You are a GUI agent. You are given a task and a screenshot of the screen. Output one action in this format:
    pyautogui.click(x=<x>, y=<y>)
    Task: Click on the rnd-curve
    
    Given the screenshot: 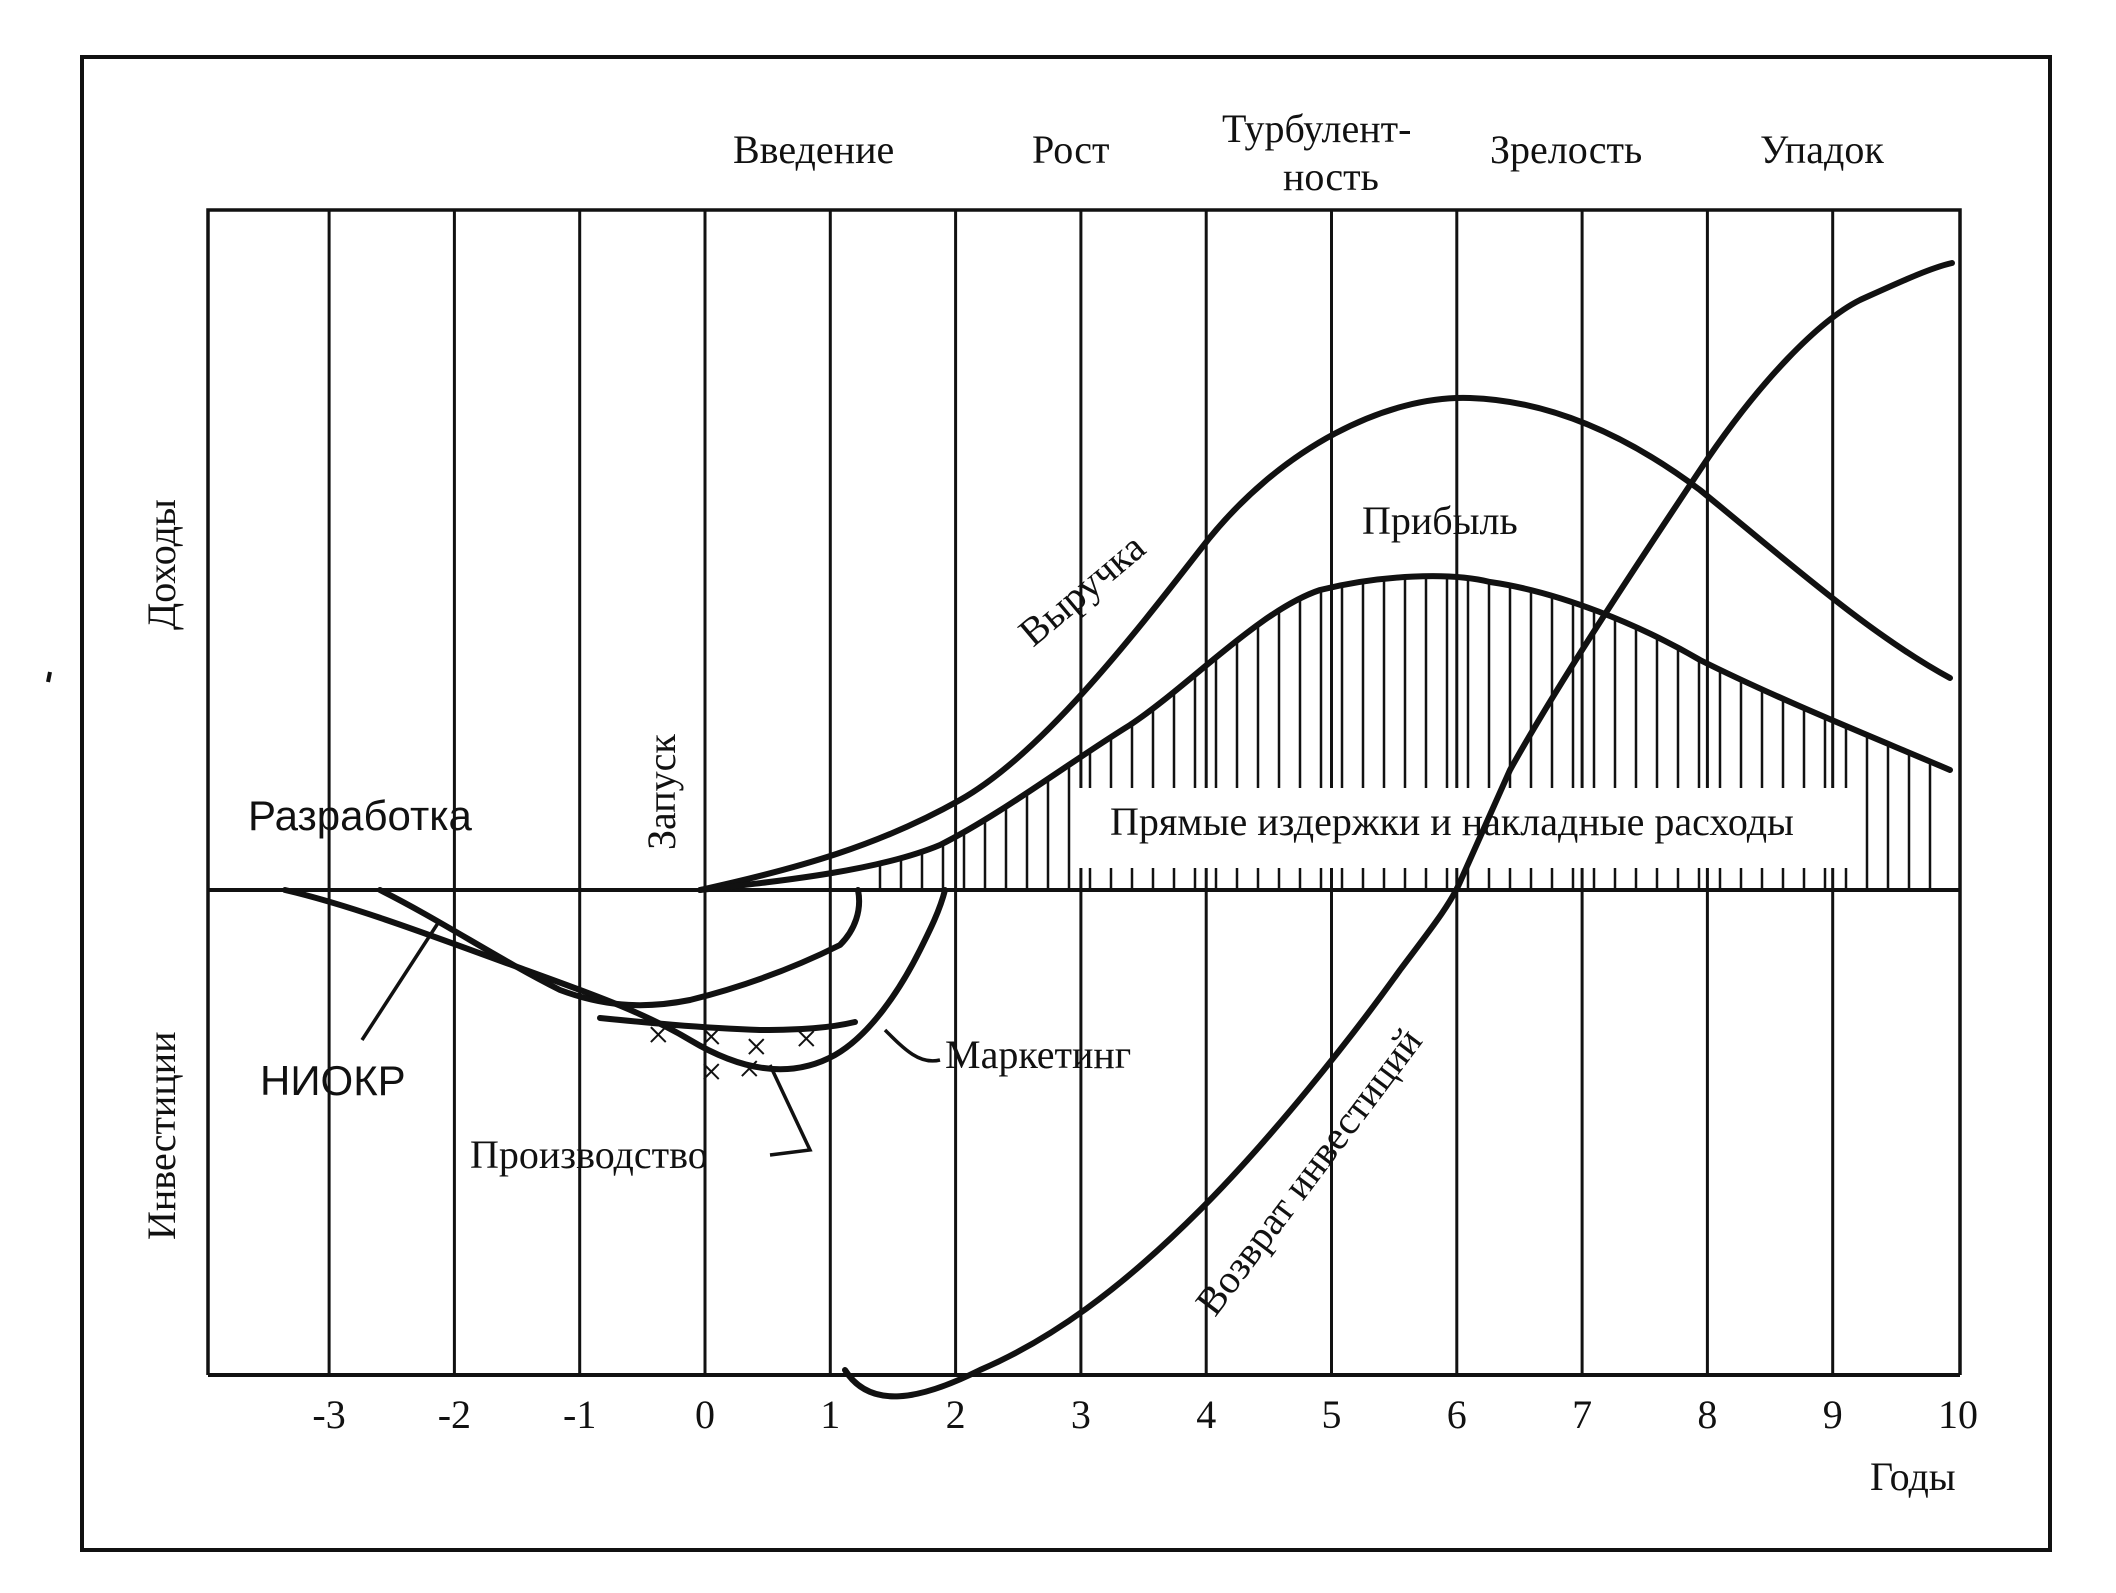 What is the action you would take?
    pyautogui.click(x=615, y=980)
    